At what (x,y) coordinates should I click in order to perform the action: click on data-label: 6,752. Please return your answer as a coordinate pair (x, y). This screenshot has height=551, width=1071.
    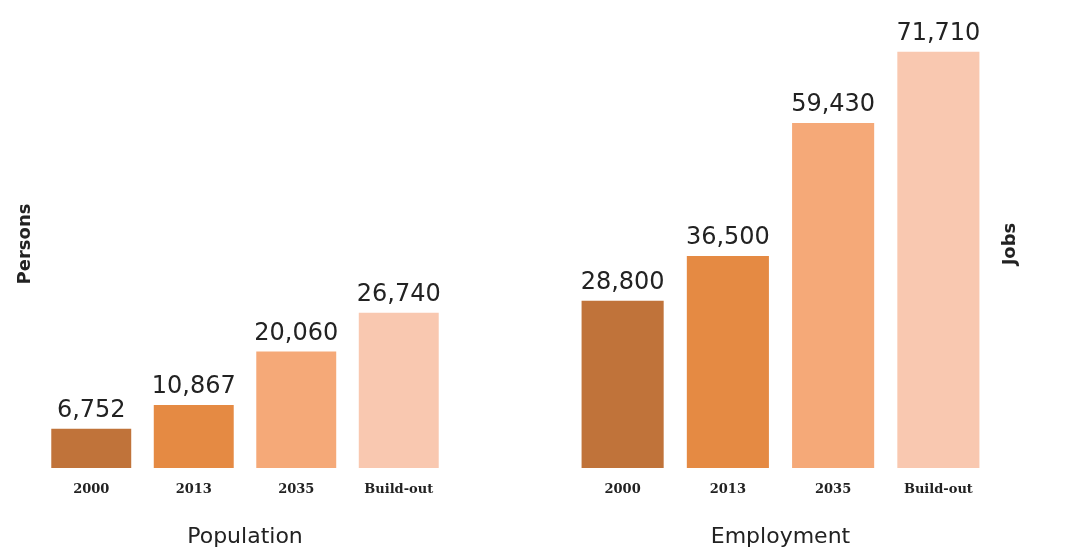
    Looking at the image, I should click on (91, 408).